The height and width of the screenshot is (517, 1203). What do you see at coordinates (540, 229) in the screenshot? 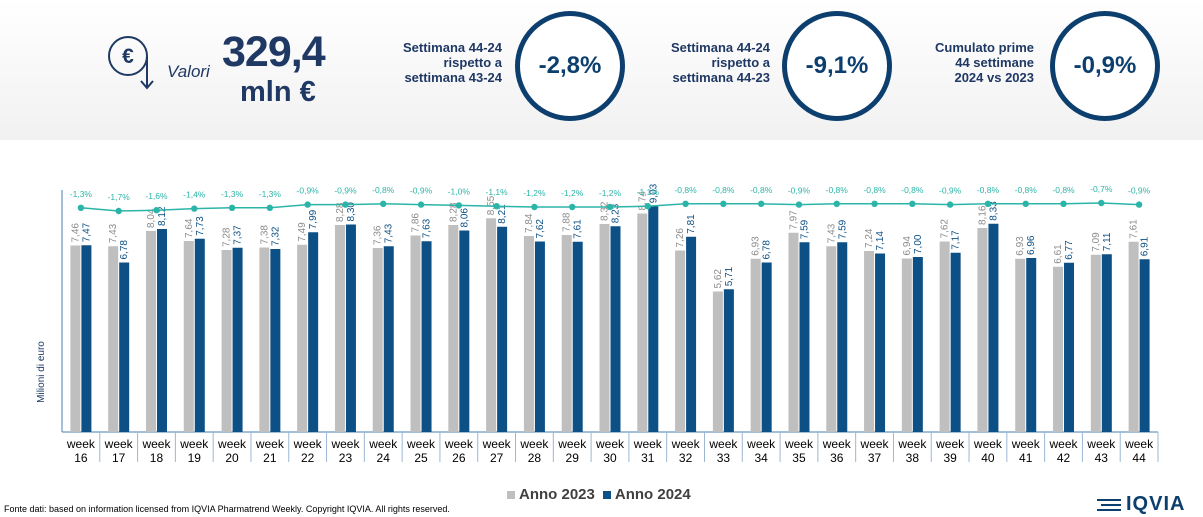
I see `bar-label-2024: 7,62` at bounding box center [540, 229].